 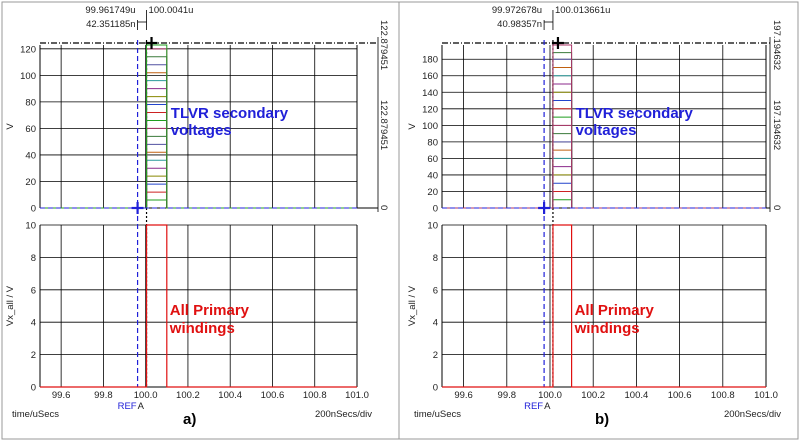 What do you see at coordinates (550, 395) in the screenshot?
I see `xtick-label: 100.0` at bounding box center [550, 395].